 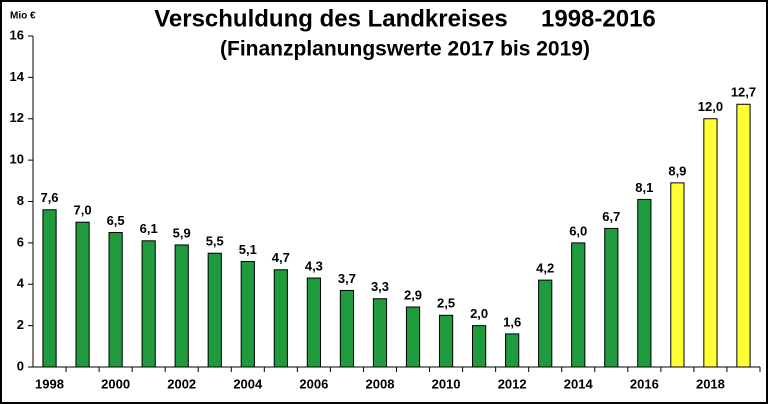 I want to click on value-label: 6,1, so click(x=149, y=228).